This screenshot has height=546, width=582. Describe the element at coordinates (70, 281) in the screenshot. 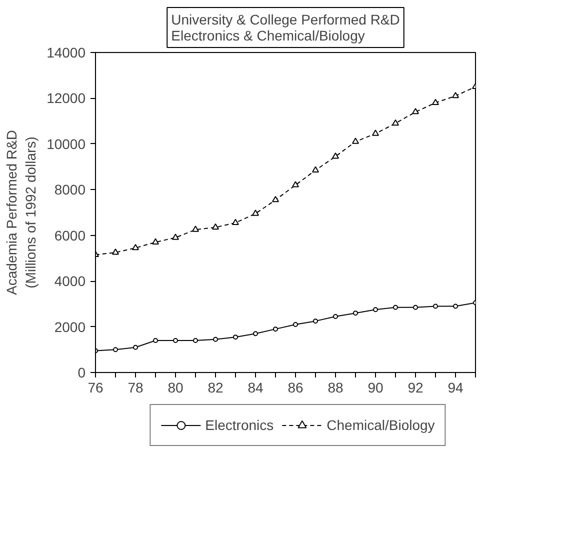

I see `y-tick-label: 4000` at that location.